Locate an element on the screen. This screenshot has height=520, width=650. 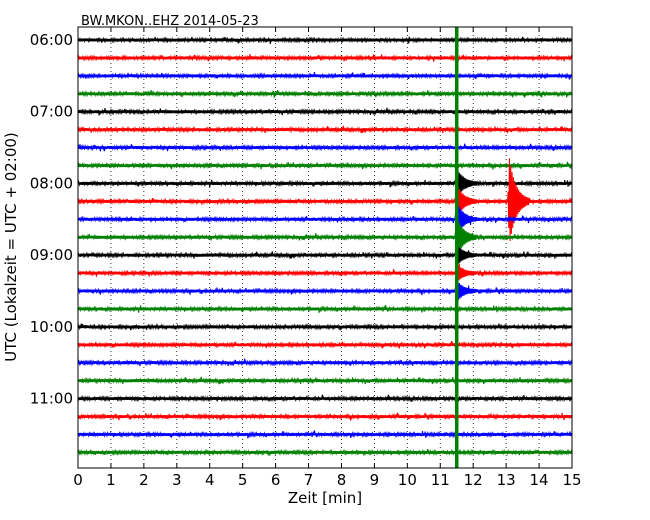
y-tick-label: 11:00 is located at coordinates (51, 399).